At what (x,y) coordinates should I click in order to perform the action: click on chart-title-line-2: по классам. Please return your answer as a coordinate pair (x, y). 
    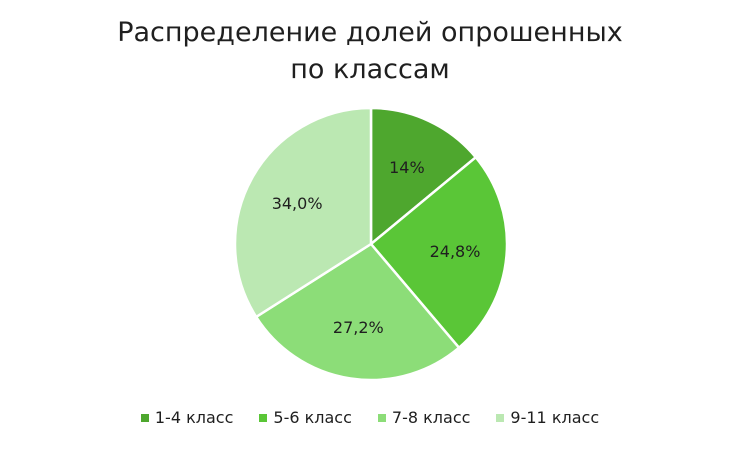
    Looking at the image, I should click on (370, 69).